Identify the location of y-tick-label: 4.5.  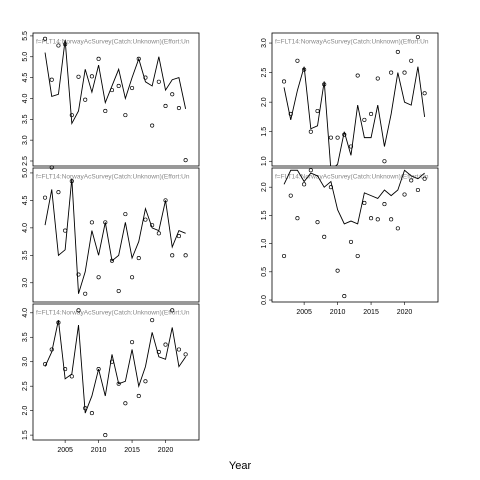
(25, 200).